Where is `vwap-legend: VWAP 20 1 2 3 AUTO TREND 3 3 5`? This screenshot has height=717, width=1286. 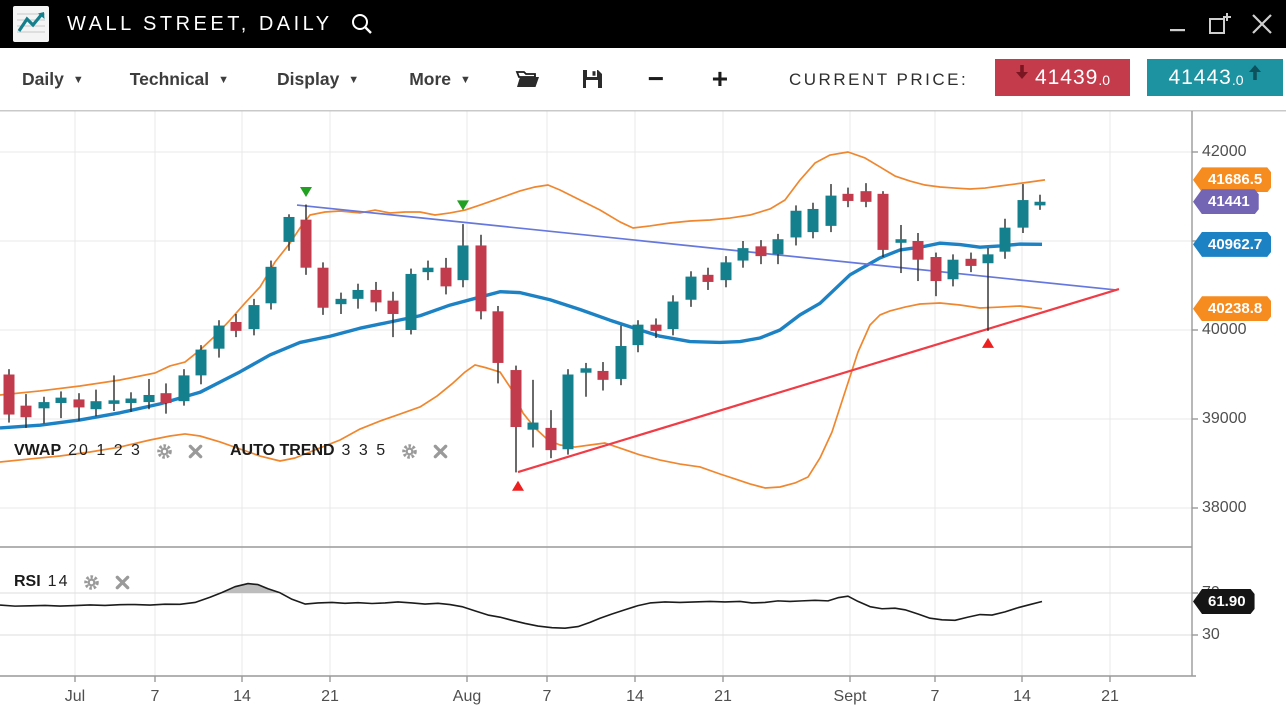
vwap-legend: VWAP 20 1 2 3 AUTO TREND 3 3 5 is located at coordinates (231, 451).